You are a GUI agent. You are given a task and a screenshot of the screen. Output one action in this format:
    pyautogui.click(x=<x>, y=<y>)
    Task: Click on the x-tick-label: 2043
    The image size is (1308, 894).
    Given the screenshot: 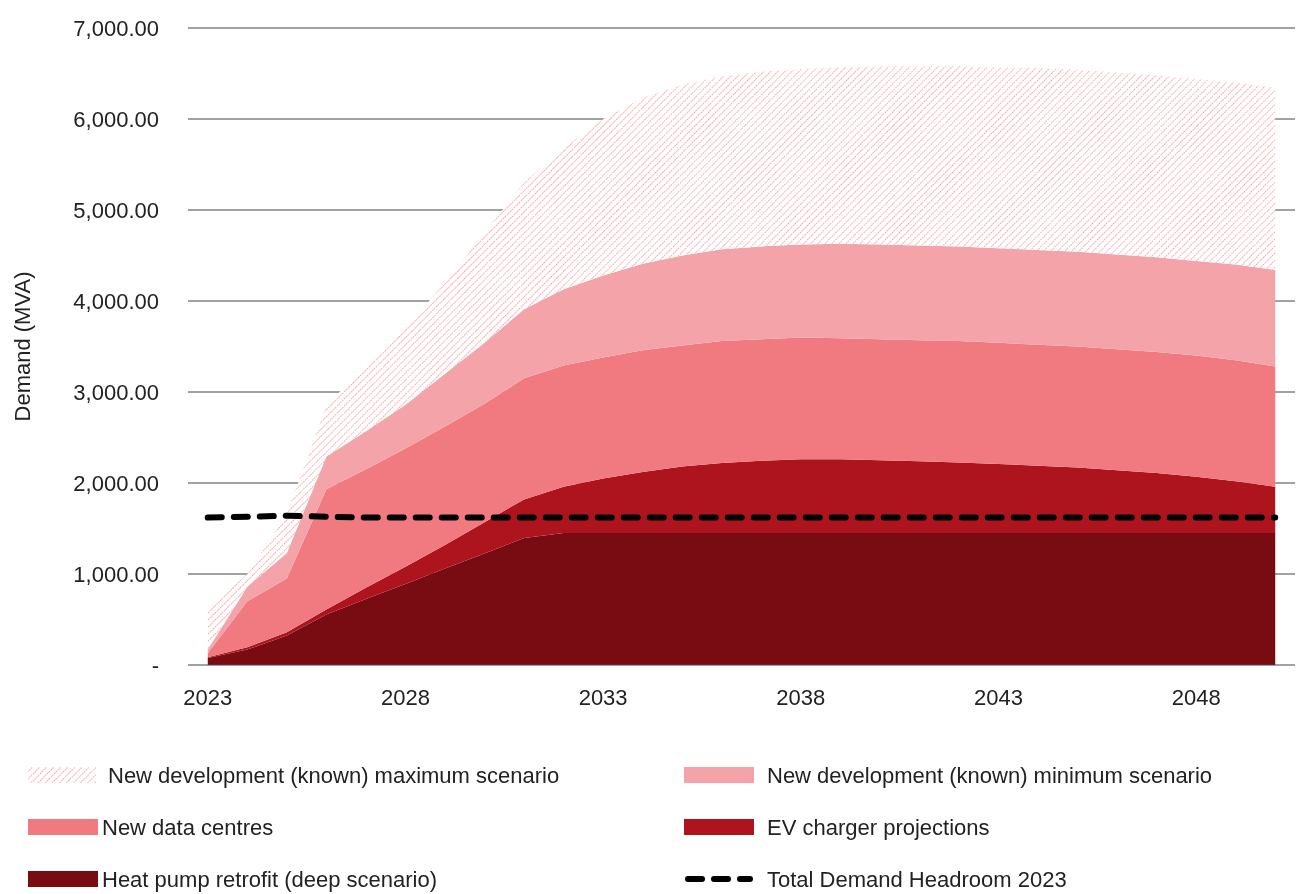 What is the action you would take?
    pyautogui.click(x=998, y=697)
    